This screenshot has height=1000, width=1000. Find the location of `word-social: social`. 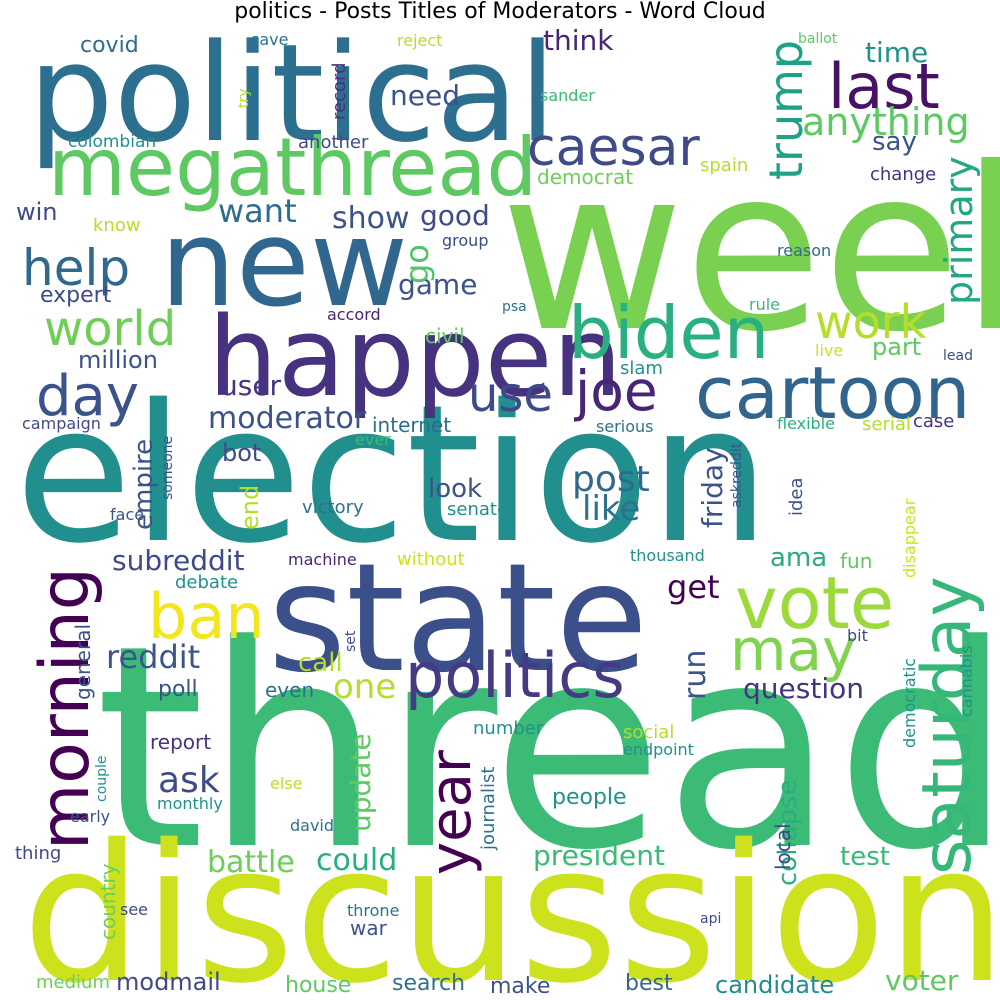

word-social: social is located at coordinates (648, 732).